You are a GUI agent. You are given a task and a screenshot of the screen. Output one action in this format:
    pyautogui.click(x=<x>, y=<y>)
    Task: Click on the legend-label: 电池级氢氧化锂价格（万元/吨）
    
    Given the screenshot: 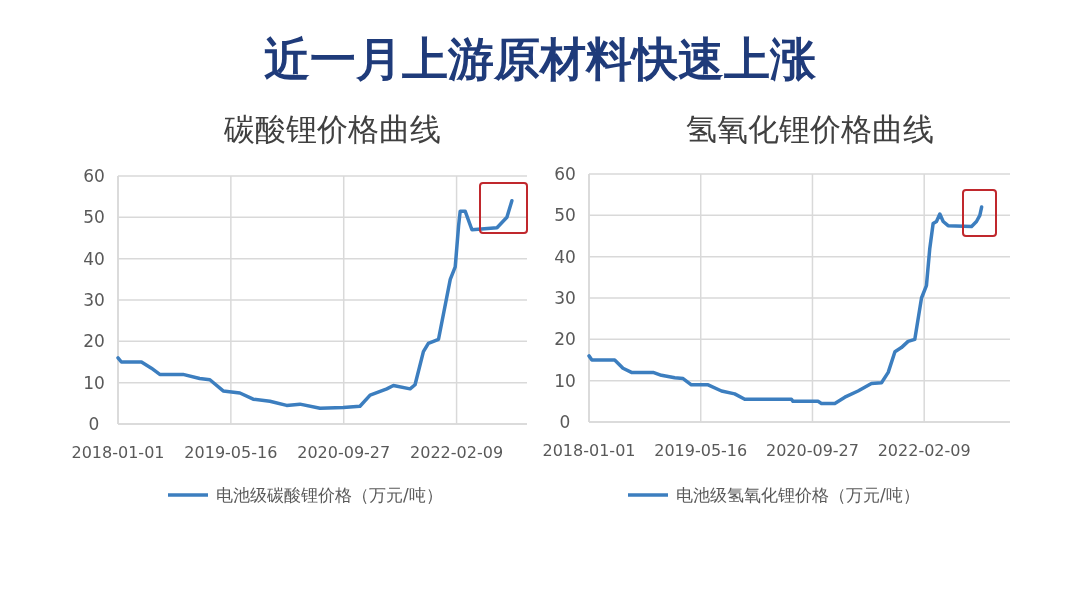 What is the action you would take?
    pyautogui.click(x=798, y=495)
    